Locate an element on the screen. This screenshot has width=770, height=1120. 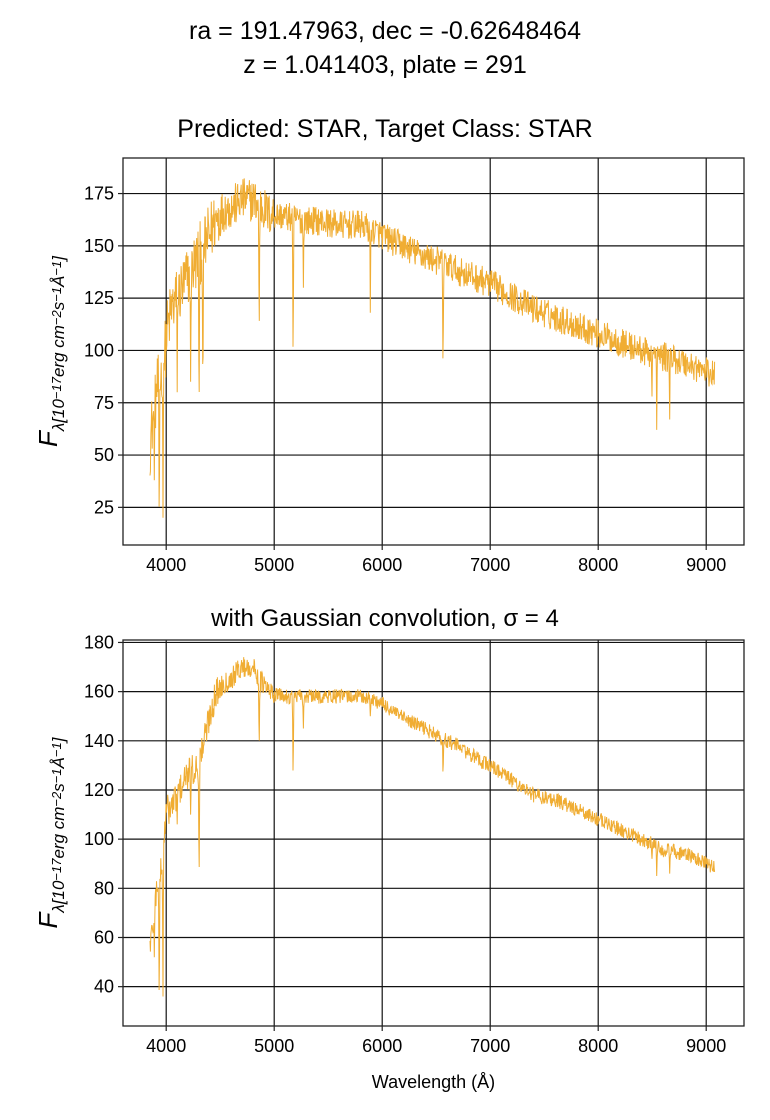
y-tick-label: 50 is located at coordinates (104, 455).